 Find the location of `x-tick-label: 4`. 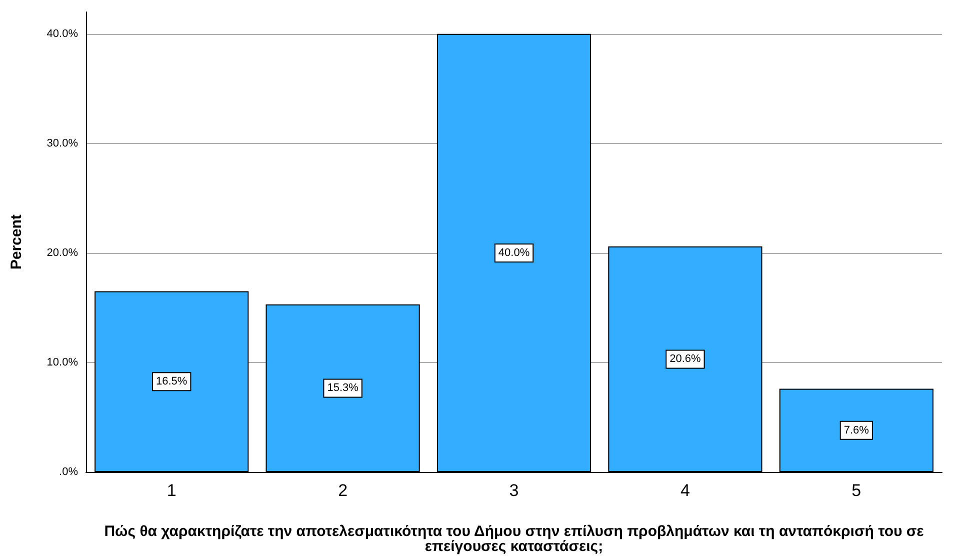

x-tick-label: 4 is located at coordinates (685, 490).